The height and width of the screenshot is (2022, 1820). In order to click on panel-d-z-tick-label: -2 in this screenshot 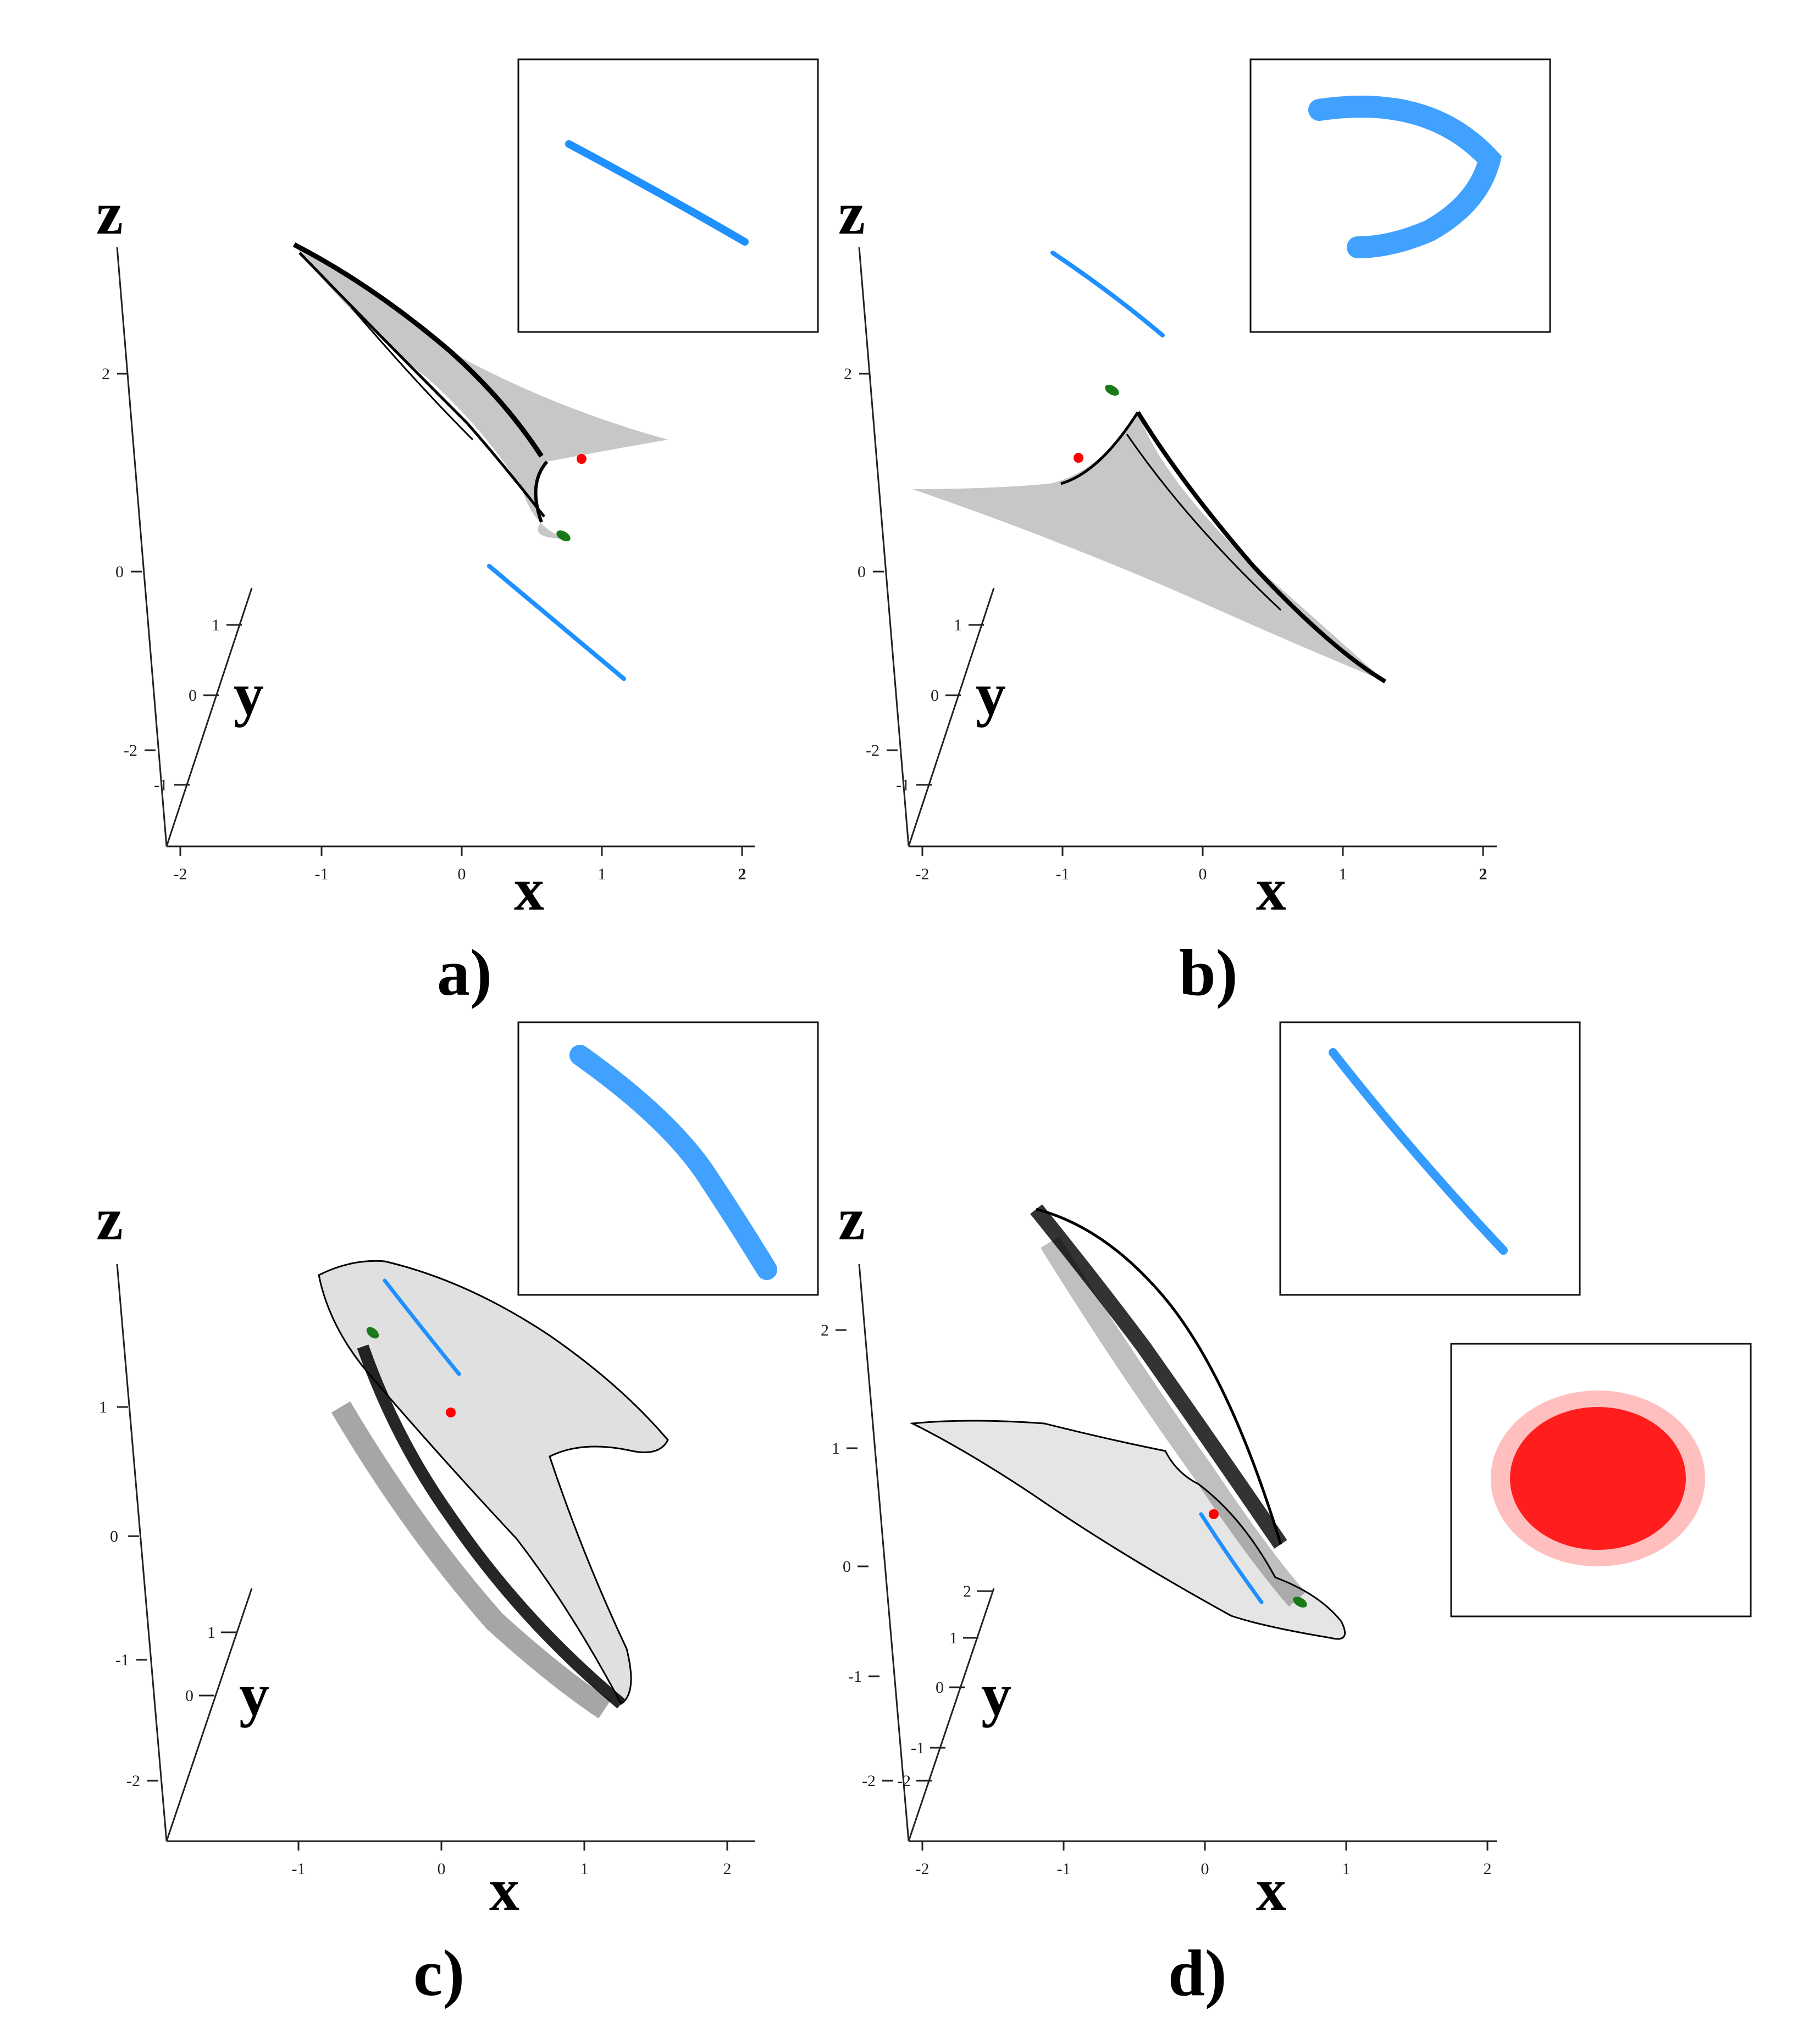, I will do `click(869, 1781)`.